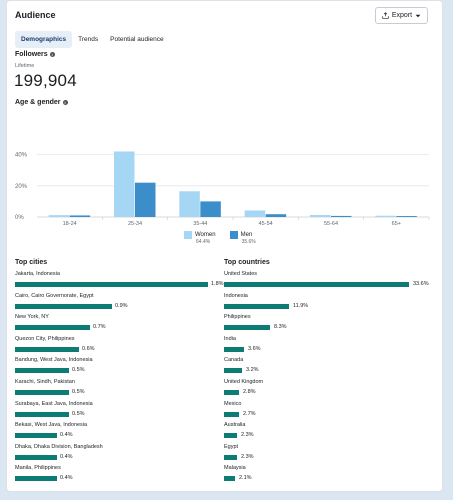 This screenshot has height=500, width=453. I want to click on list-item: United Kingdom 2.8%, so click(329, 389).